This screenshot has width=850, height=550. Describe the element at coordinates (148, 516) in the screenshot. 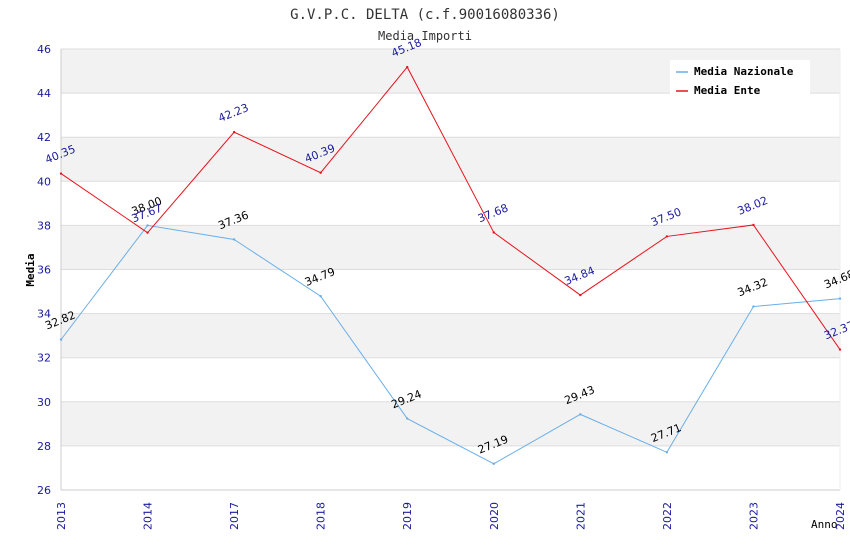

I see `x-tick-label: 2014` at that location.